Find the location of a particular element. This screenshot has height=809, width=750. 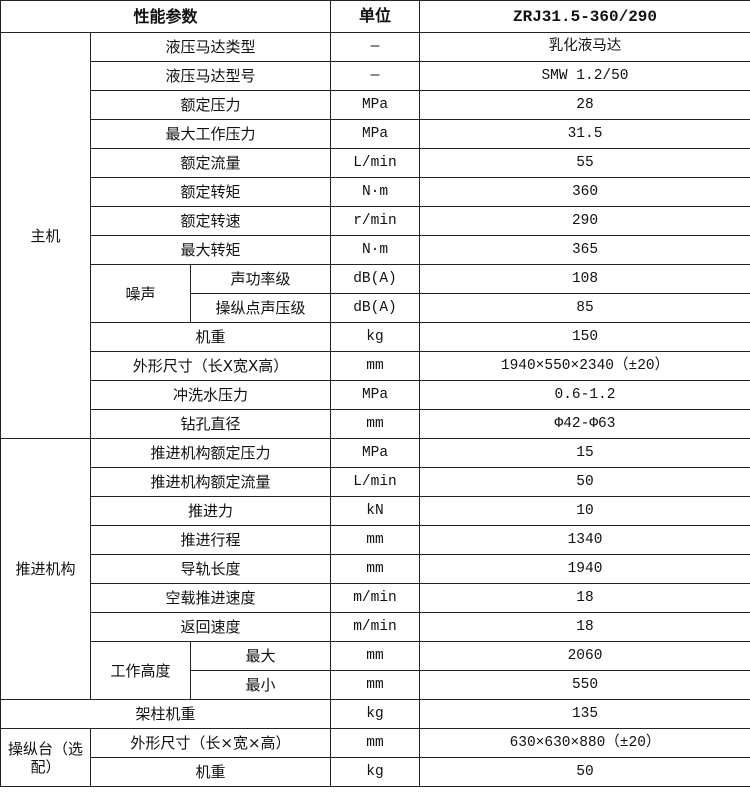

param-value: 290 is located at coordinates (584, 221).